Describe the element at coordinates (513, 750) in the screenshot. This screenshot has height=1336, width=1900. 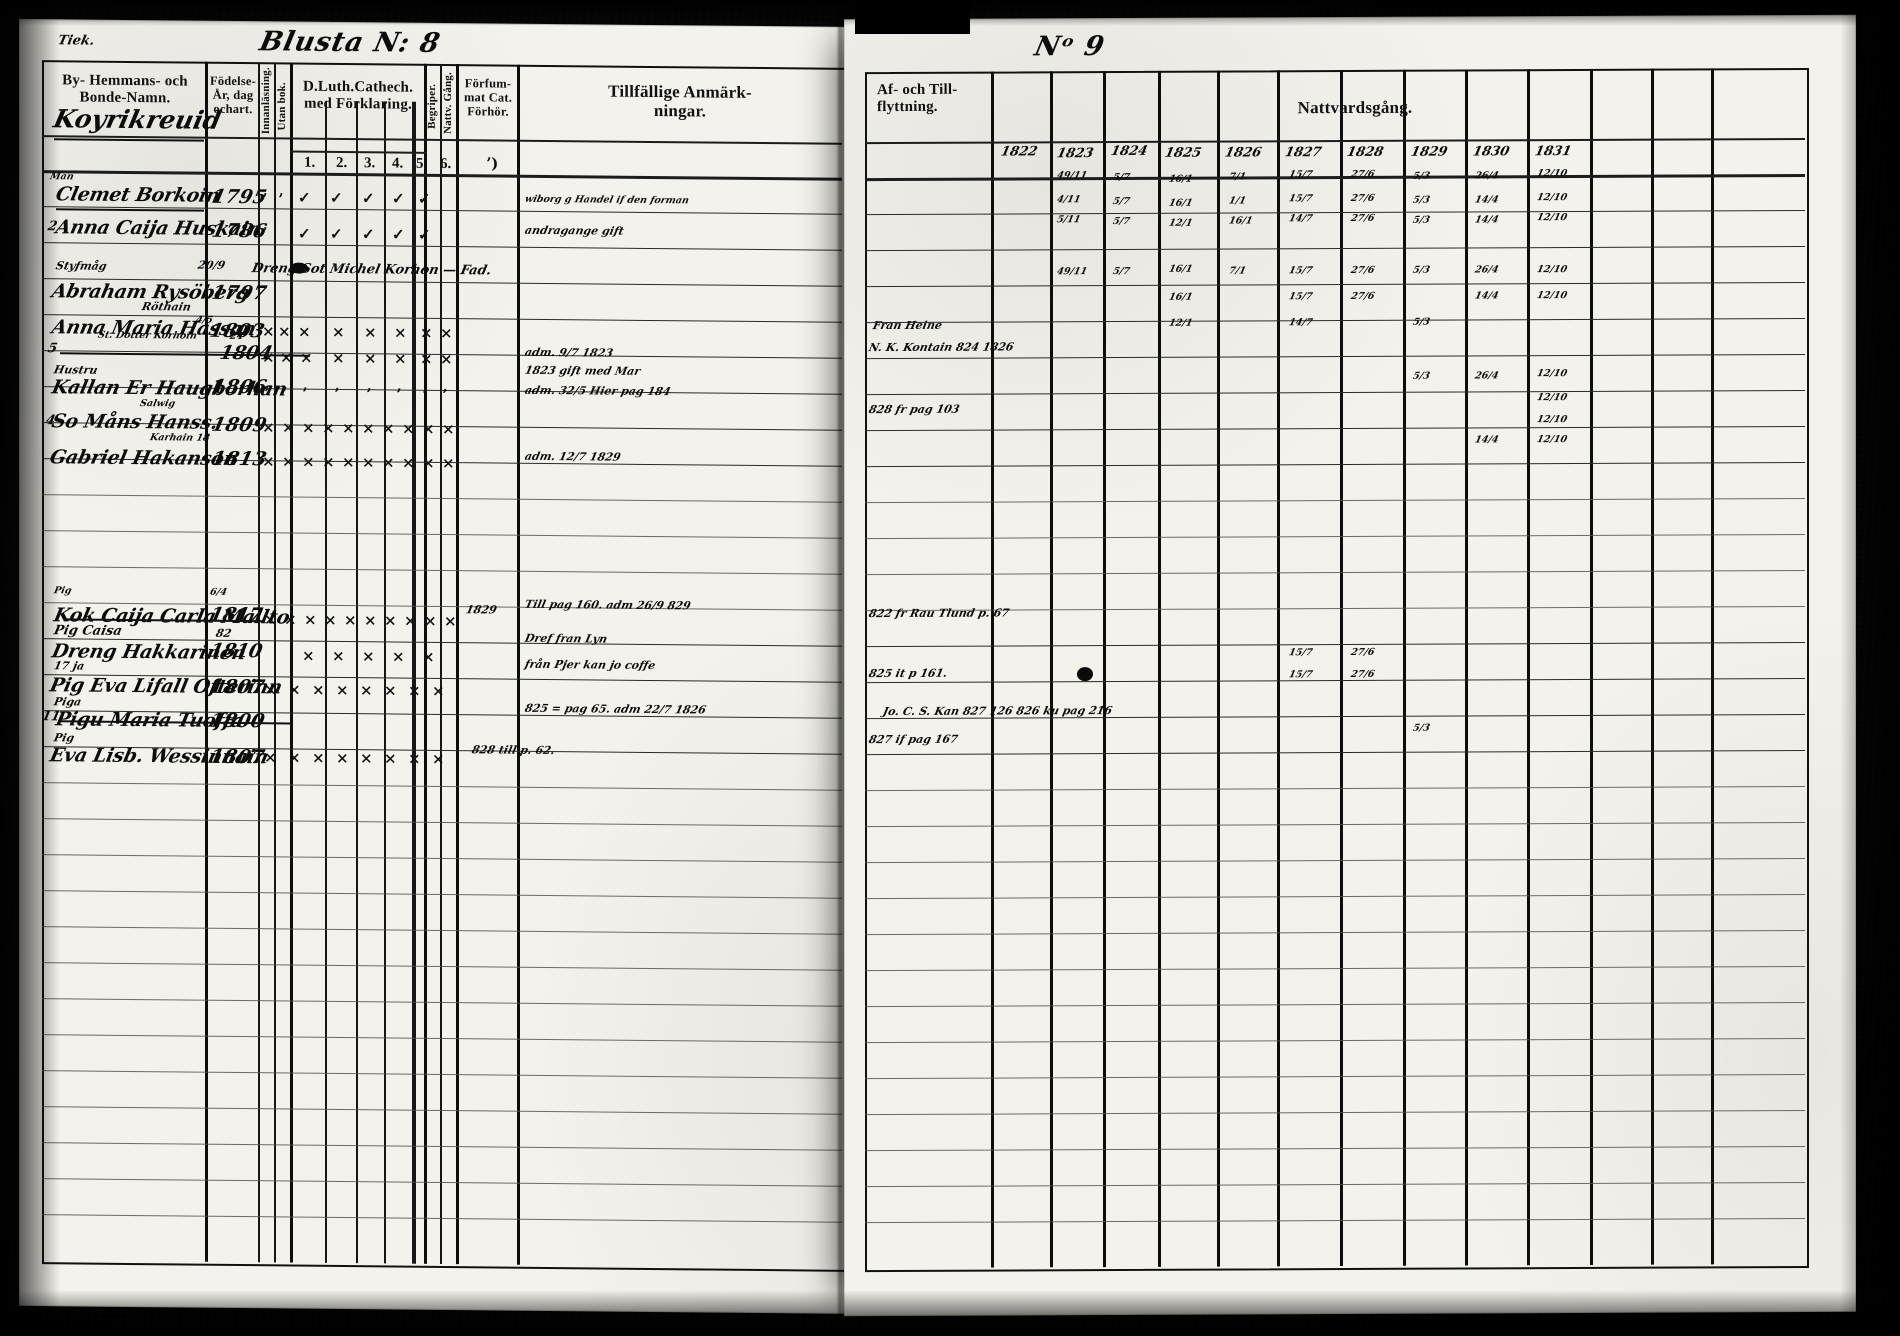
I see `entry-remark: 828 till p. 62.` at that location.